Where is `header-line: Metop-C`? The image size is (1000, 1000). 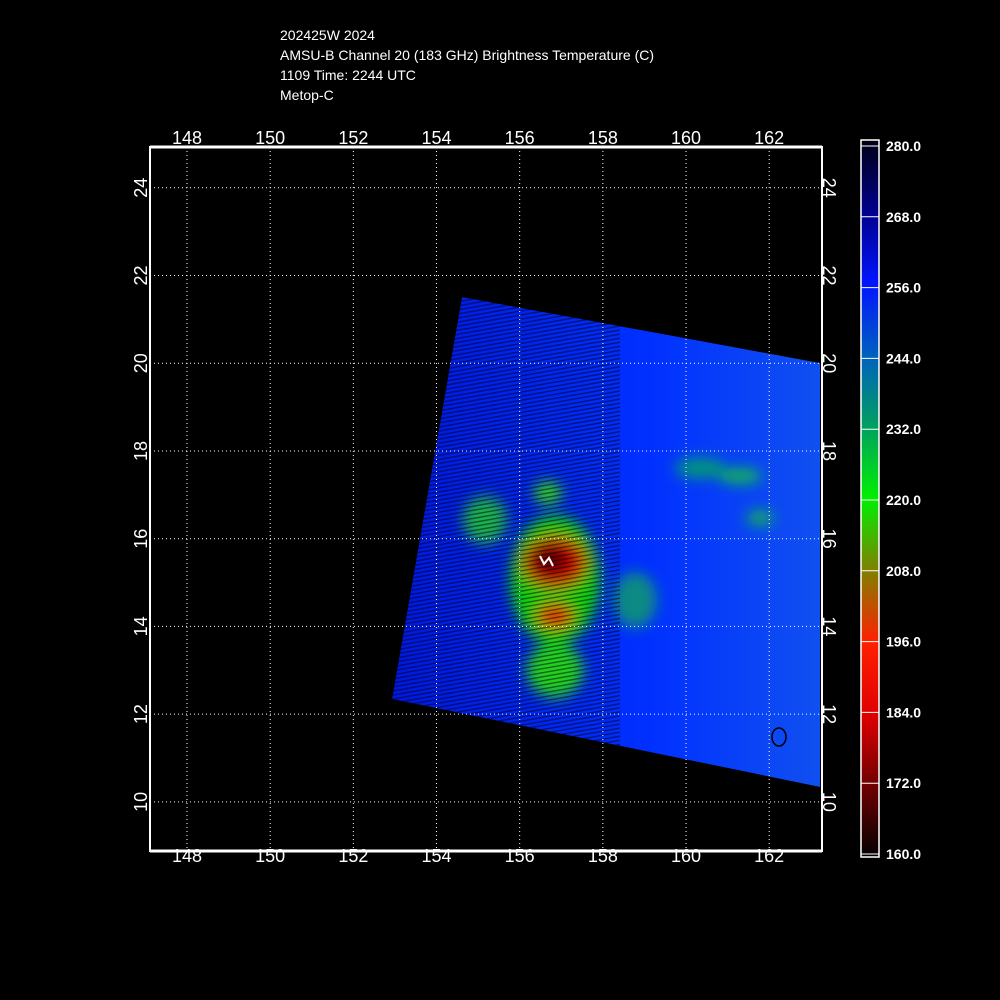 header-line: Metop-C is located at coordinates (307, 95).